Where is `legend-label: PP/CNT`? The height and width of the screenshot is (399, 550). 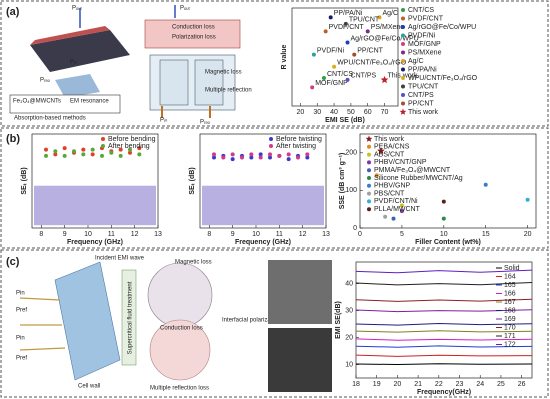
legend-label: PP/CNT is located at coordinates (421, 103).